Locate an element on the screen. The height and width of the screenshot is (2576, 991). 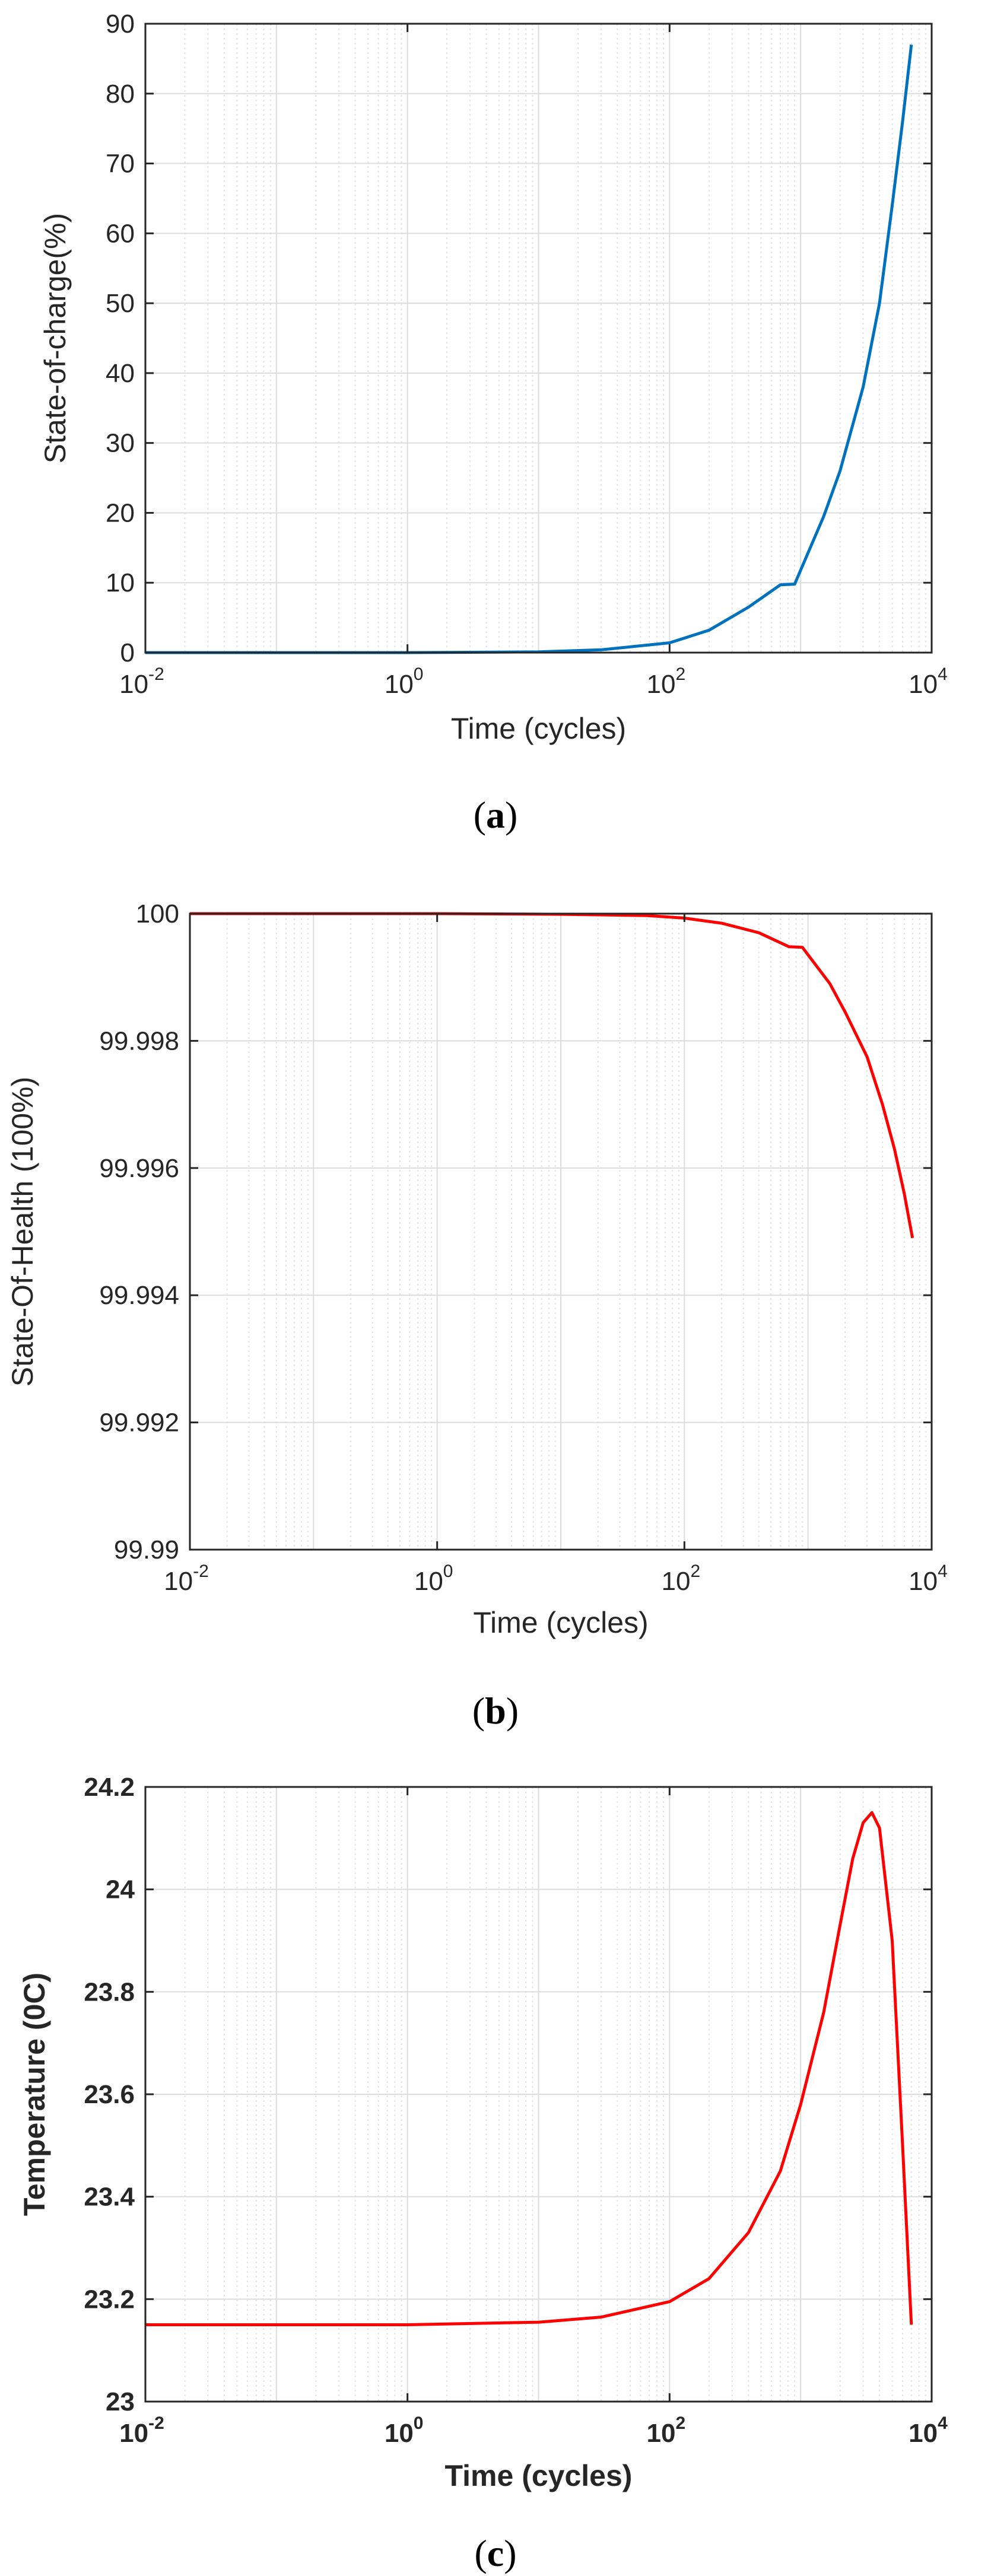
y-tick-label: 80 is located at coordinates (121, 94).